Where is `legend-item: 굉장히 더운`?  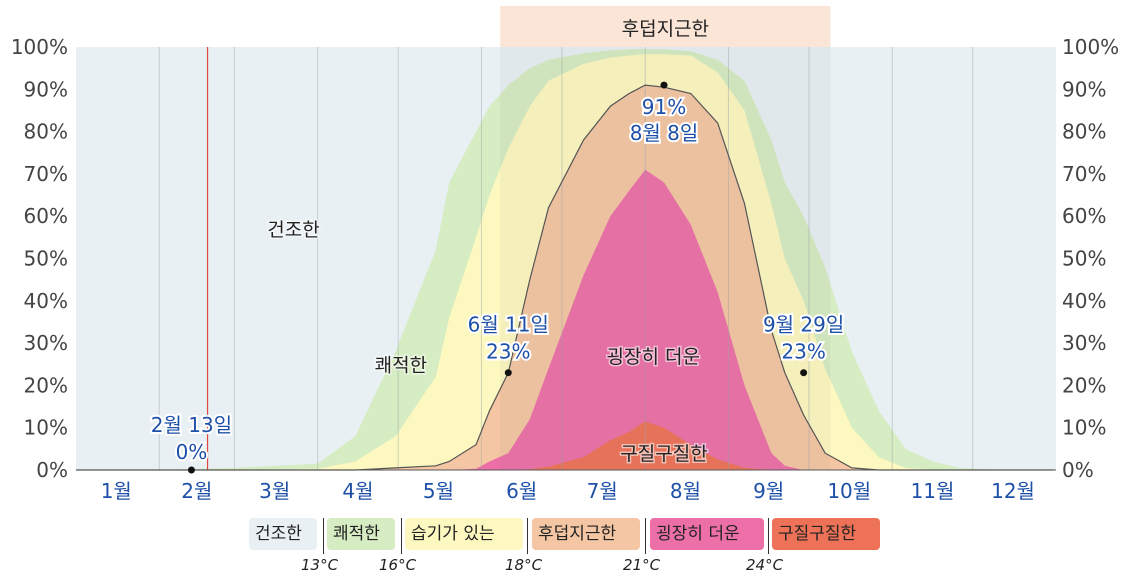 legend-item: 굉장히 더운 is located at coordinates (707, 534).